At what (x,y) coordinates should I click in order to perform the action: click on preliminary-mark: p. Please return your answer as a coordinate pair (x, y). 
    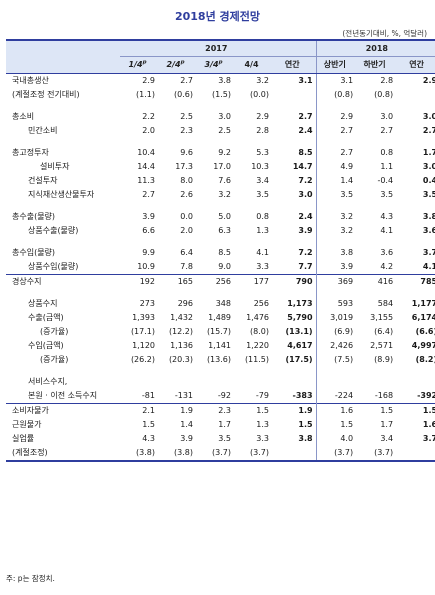
    Looking at the image, I should click on (220, 62).